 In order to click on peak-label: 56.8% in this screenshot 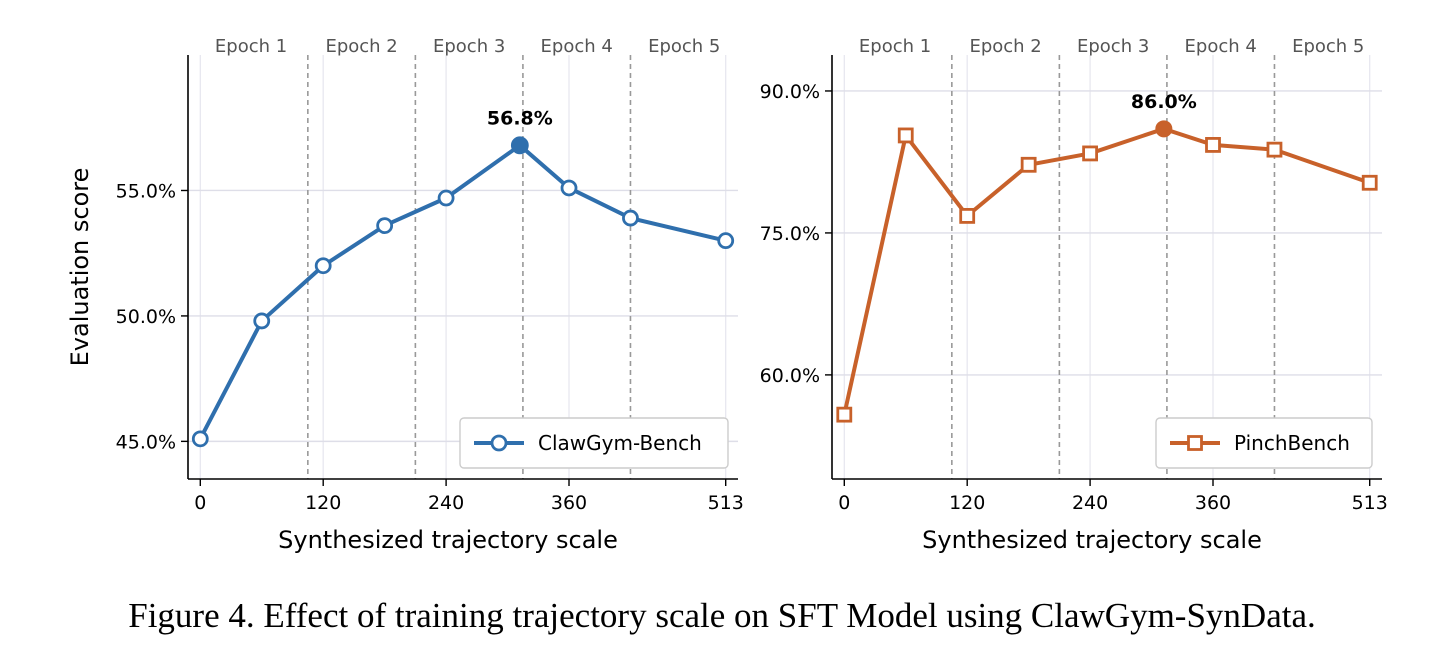, I will do `click(520, 118)`.